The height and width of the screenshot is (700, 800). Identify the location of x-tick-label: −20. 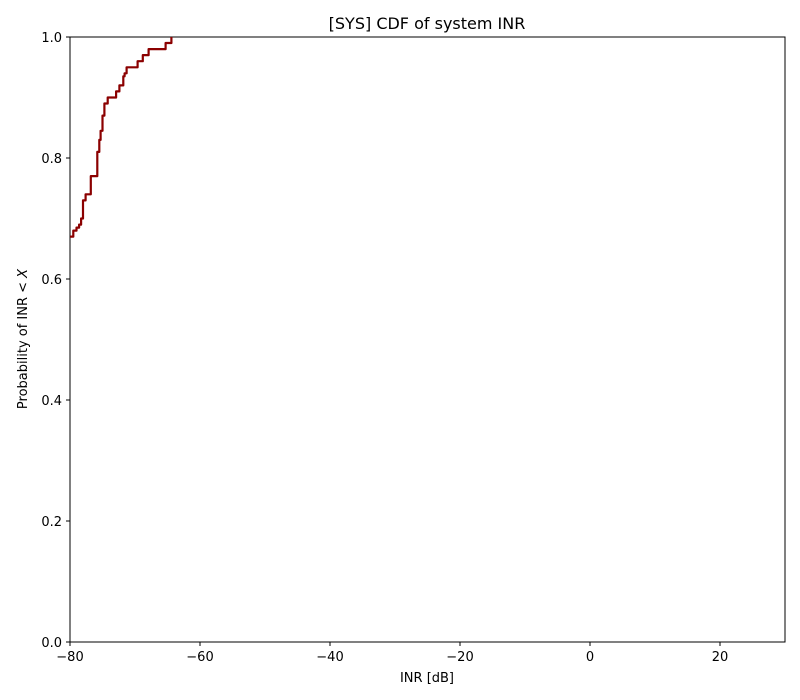
(459, 657).